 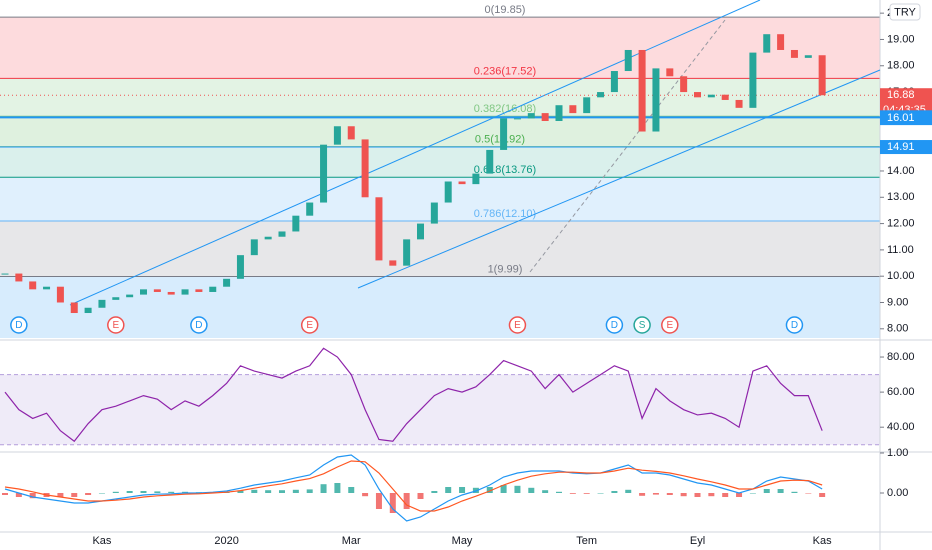 What do you see at coordinates (505, 170) in the screenshot?
I see `fib-level-label: 0.618(13.76)` at bounding box center [505, 170].